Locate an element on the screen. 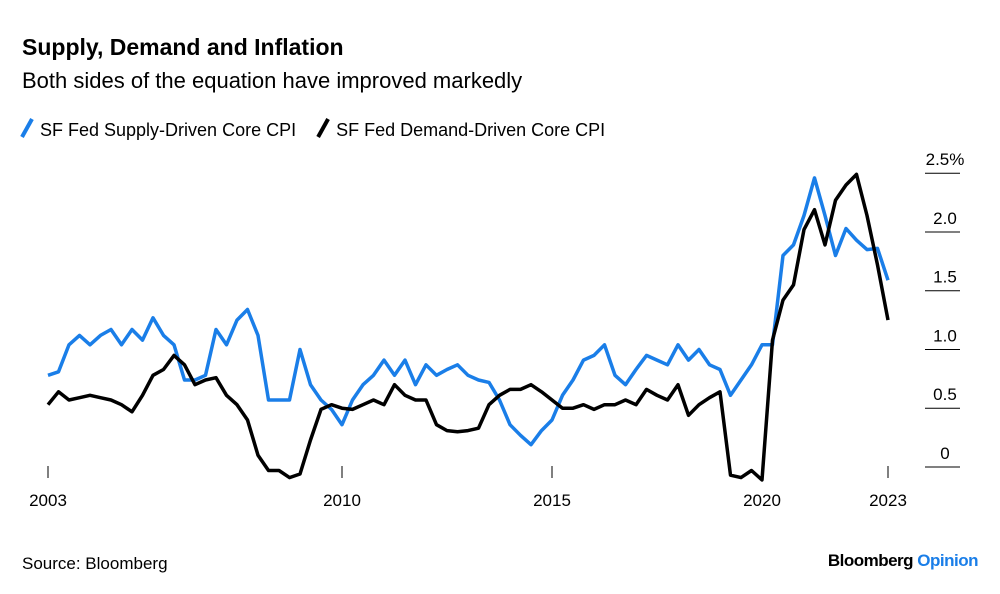 This screenshot has height=594, width=1000. x-tick-label: 2015 is located at coordinates (552, 500).